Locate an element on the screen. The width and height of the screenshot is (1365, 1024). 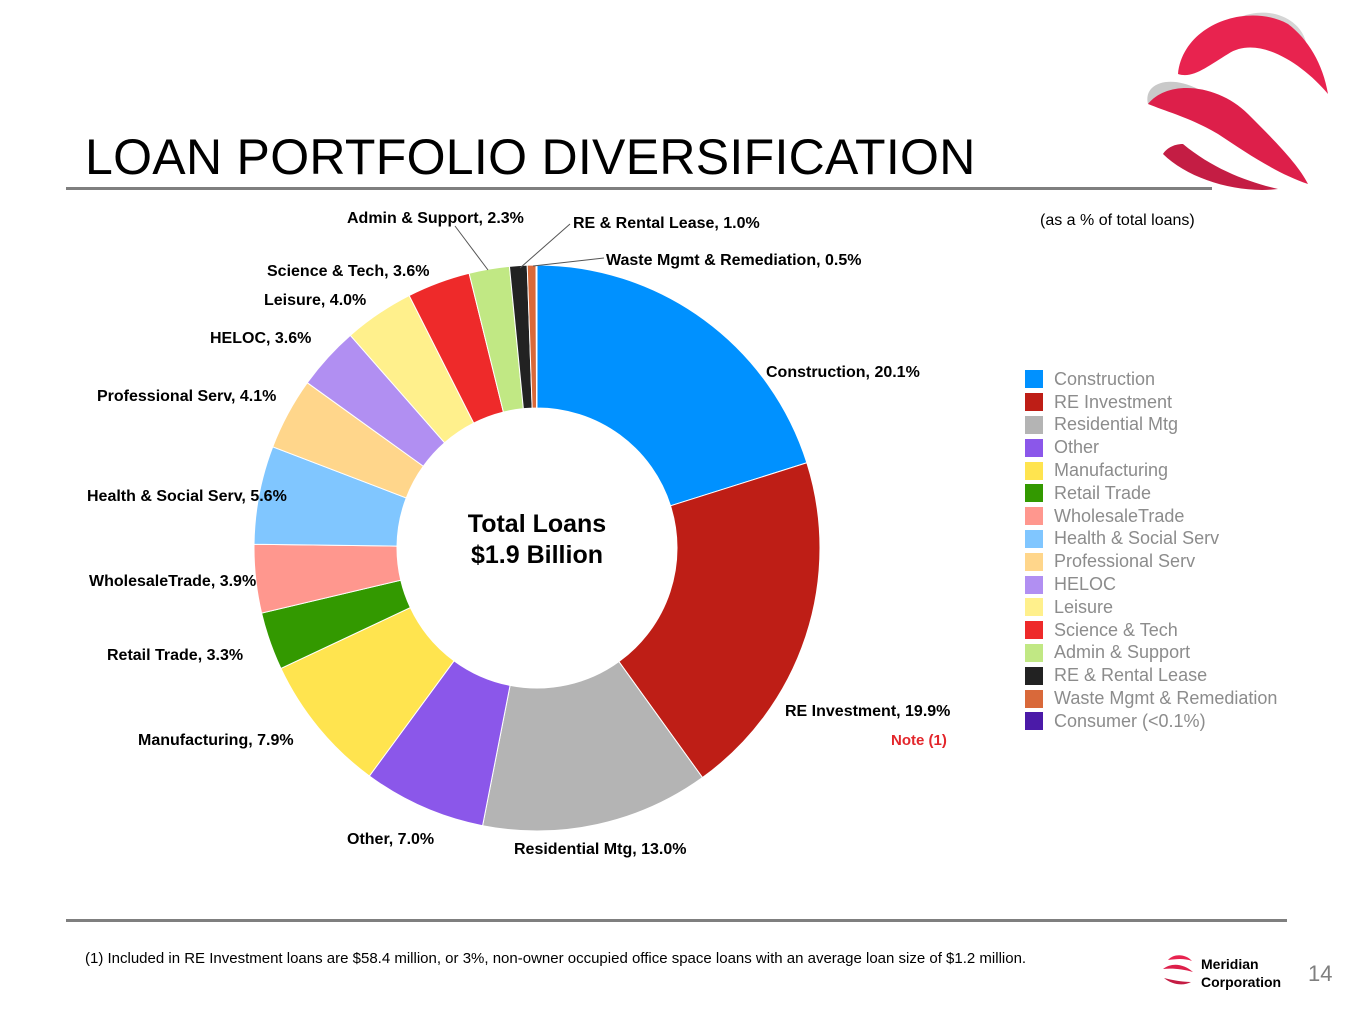
legend-label: WholesaleTrade is located at coordinates (1119, 515).